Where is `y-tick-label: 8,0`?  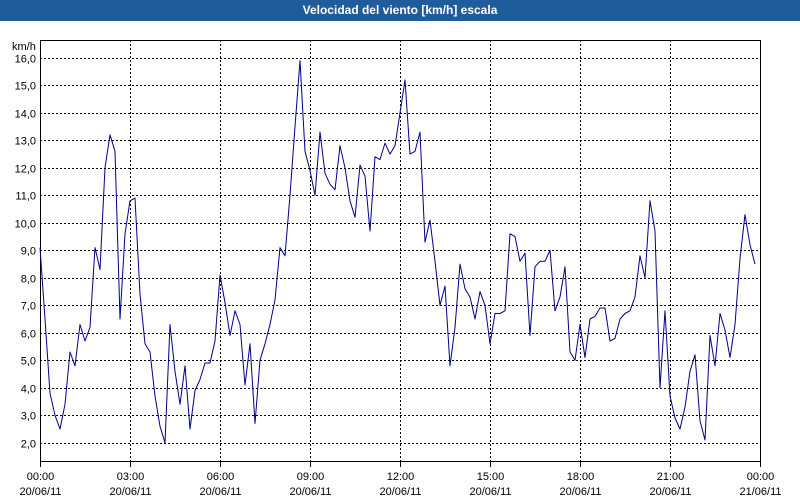 y-tick-label: 8,0 is located at coordinates (28, 280).